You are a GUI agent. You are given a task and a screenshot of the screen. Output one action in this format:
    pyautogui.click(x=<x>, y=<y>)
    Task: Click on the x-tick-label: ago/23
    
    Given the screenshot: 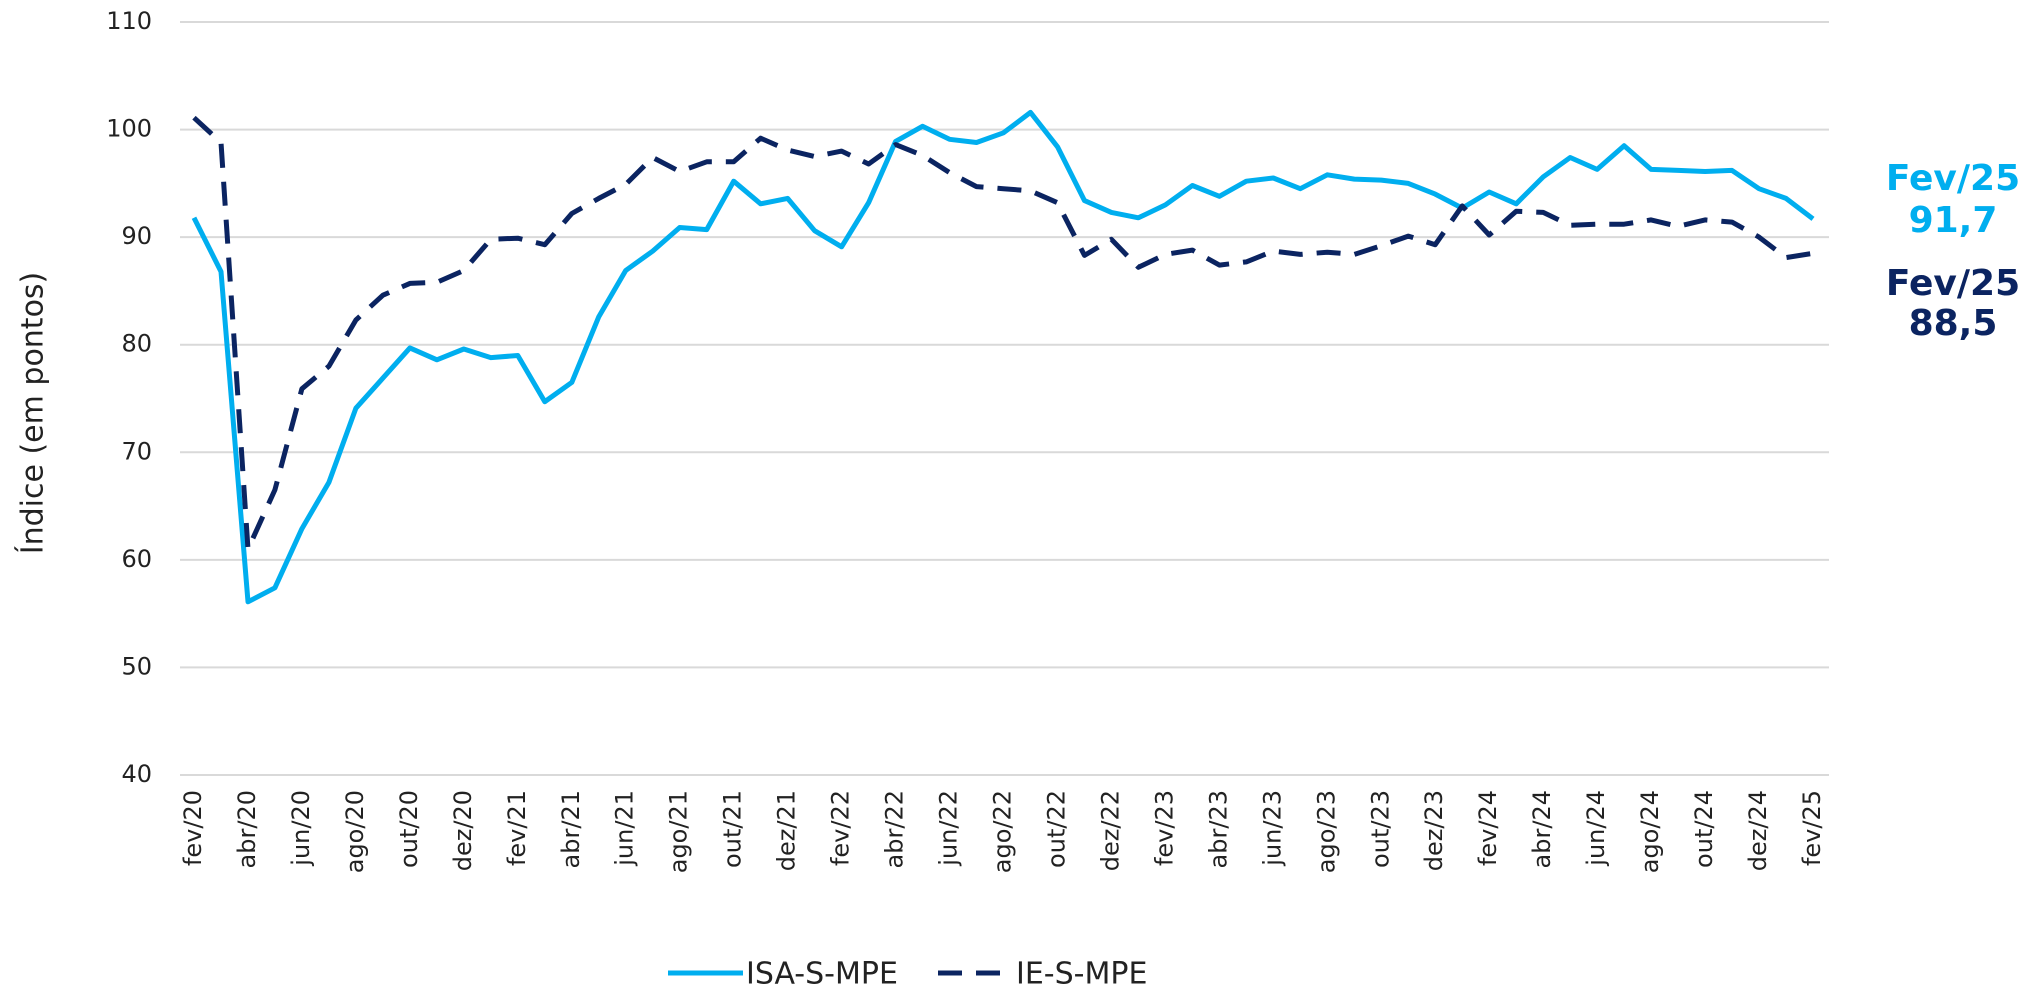 What is the action you would take?
    pyautogui.click(x=1326, y=831)
    